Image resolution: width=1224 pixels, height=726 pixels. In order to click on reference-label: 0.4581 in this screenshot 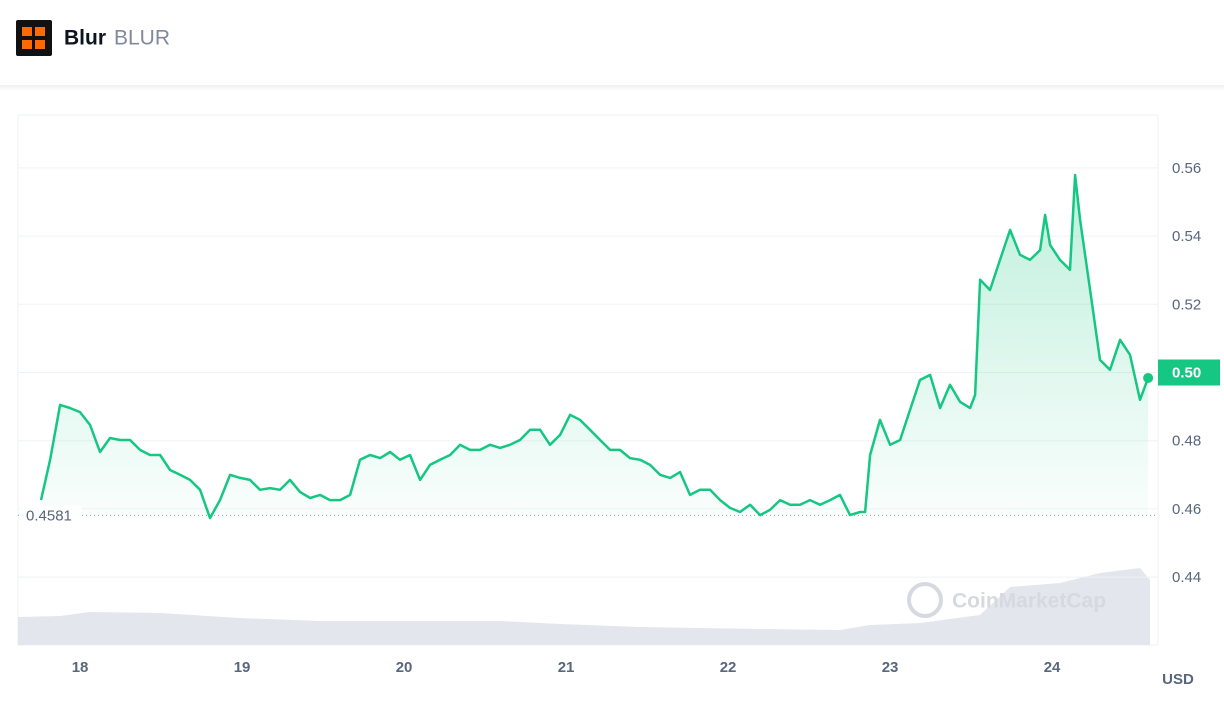, I will do `click(49, 515)`.